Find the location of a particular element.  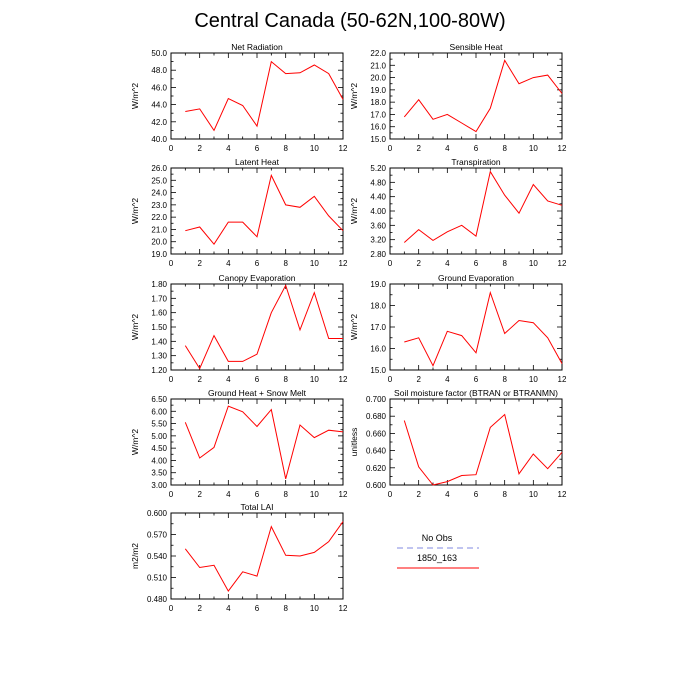

y-tick-label: 3.20 is located at coordinates (378, 240).